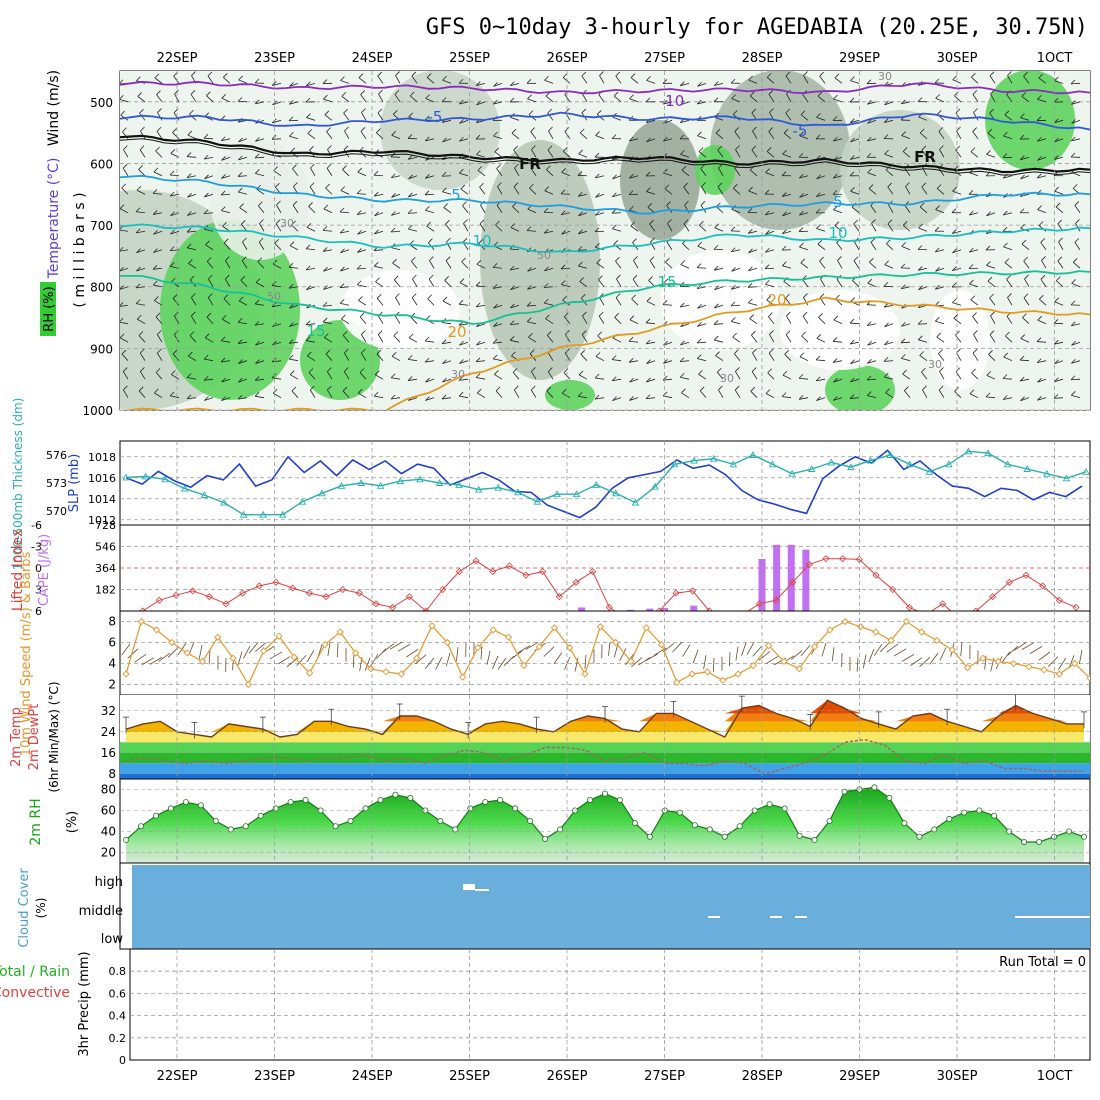  Describe the element at coordinates (101, 103) in the screenshot. I see `pressure-tick-label: 500` at that location.